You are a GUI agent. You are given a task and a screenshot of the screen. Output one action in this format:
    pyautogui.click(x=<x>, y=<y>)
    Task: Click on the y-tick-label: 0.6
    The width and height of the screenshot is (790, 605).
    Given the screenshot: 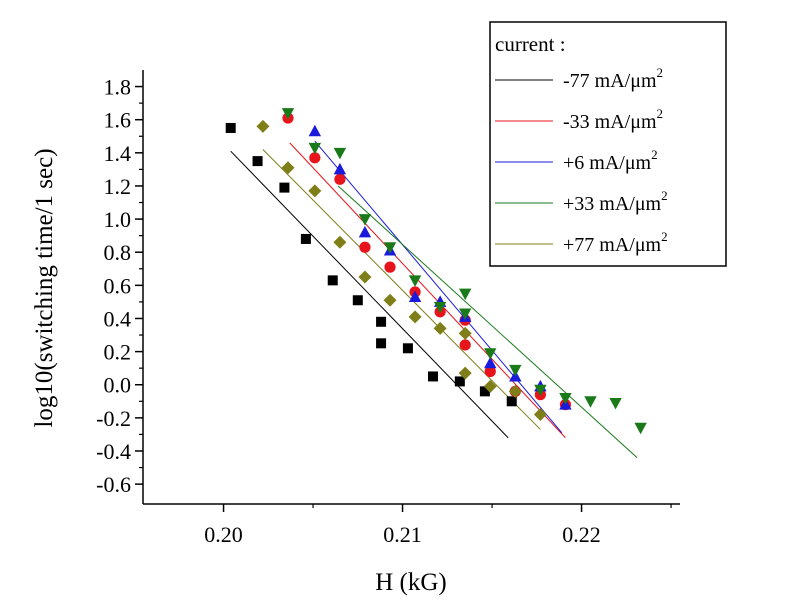 What is the action you would take?
    pyautogui.click(x=118, y=285)
    